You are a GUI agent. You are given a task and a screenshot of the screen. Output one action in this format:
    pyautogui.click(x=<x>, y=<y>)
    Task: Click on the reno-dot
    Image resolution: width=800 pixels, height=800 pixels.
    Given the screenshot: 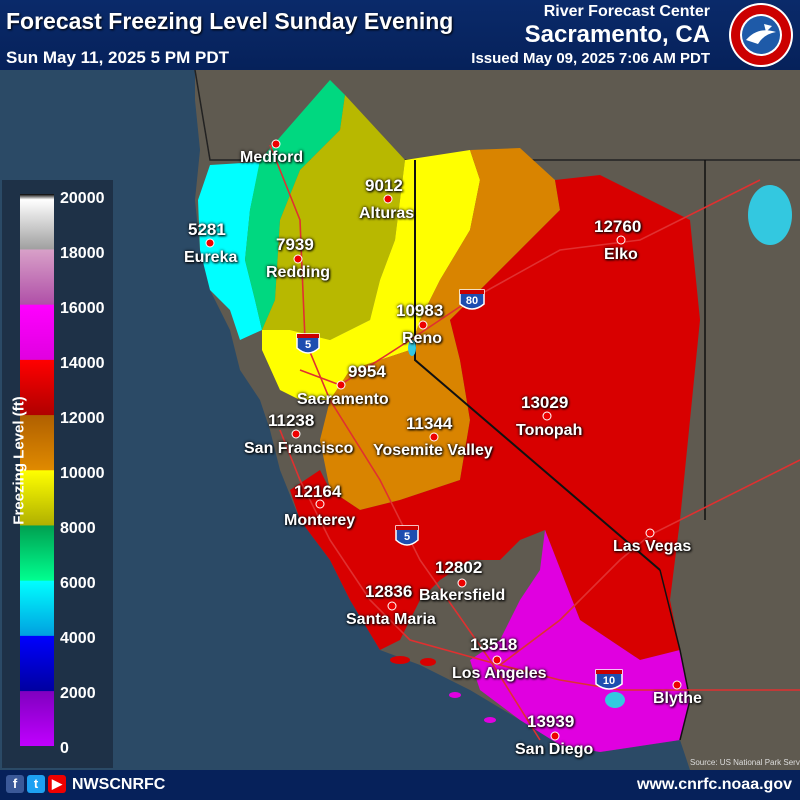 What is the action you would take?
    pyautogui.click(x=423, y=325)
    